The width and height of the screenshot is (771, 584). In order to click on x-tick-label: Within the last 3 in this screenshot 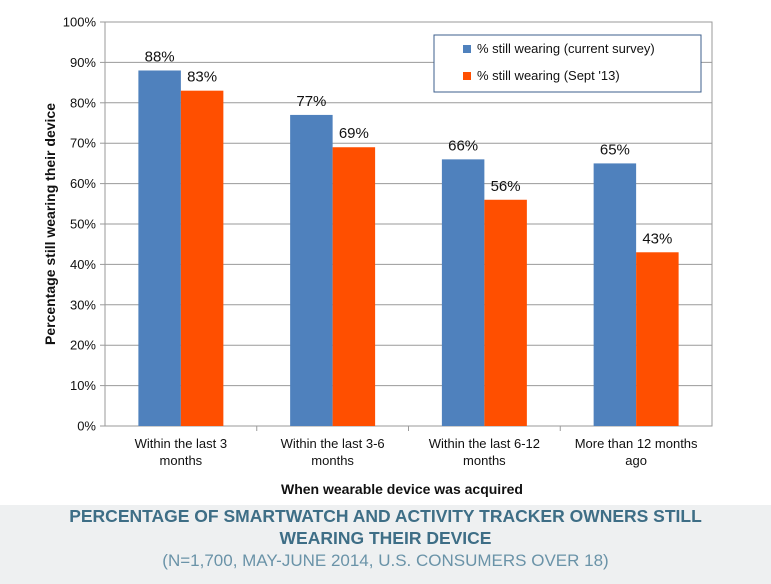, I will do `click(181, 443)`.